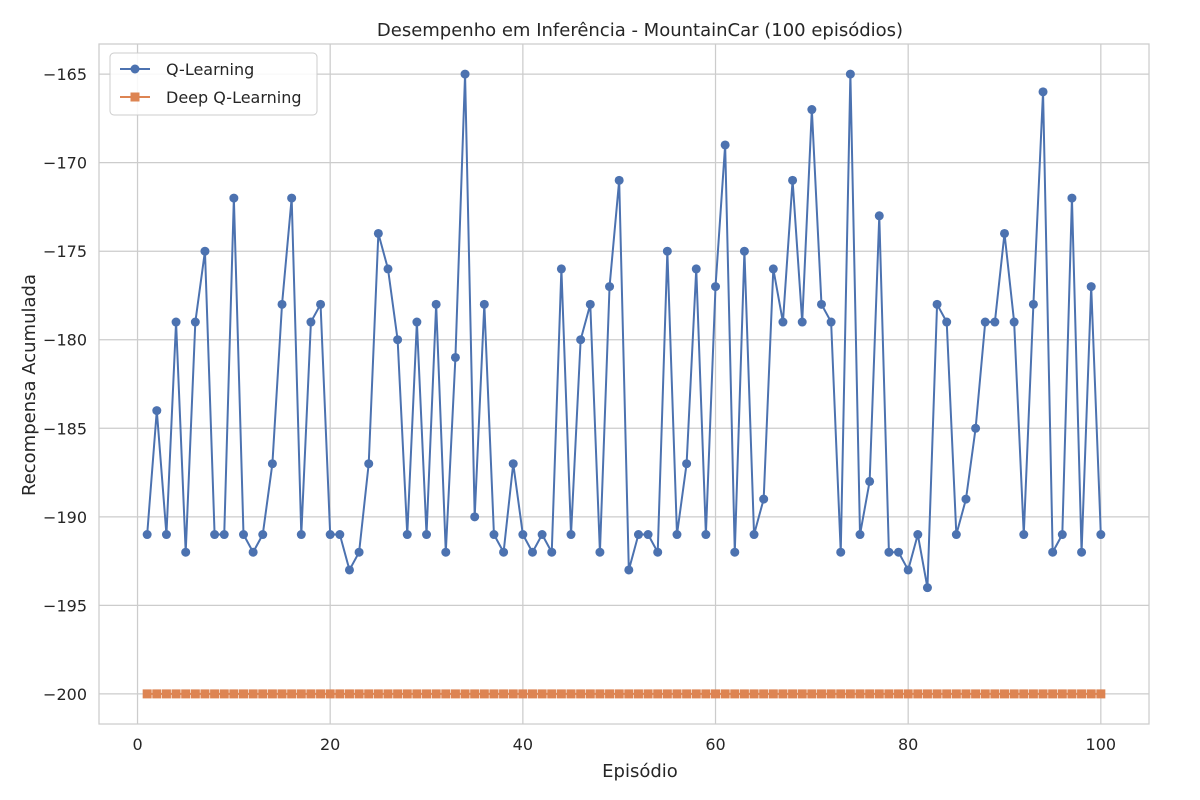  What do you see at coordinates (29, 385) in the screenshot?
I see `y-axis-title: Recompensa Acumulada` at bounding box center [29, 385].